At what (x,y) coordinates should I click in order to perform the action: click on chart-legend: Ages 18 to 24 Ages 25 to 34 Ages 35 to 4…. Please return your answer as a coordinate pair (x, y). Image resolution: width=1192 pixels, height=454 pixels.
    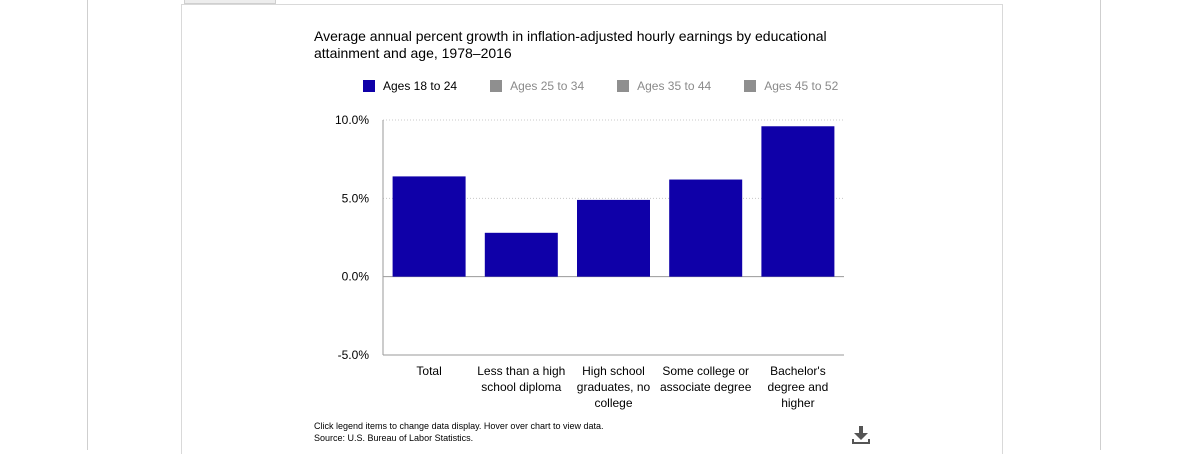
    Looking at the image, I should click on (600, 86).